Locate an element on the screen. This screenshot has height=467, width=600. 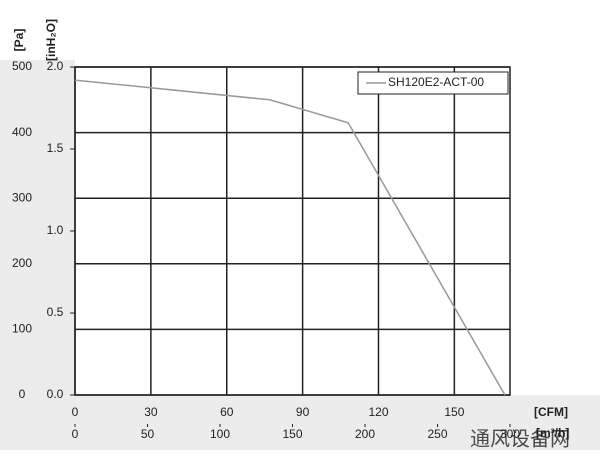
x2-tick-label: 50 is located at coordinates (148, 434).